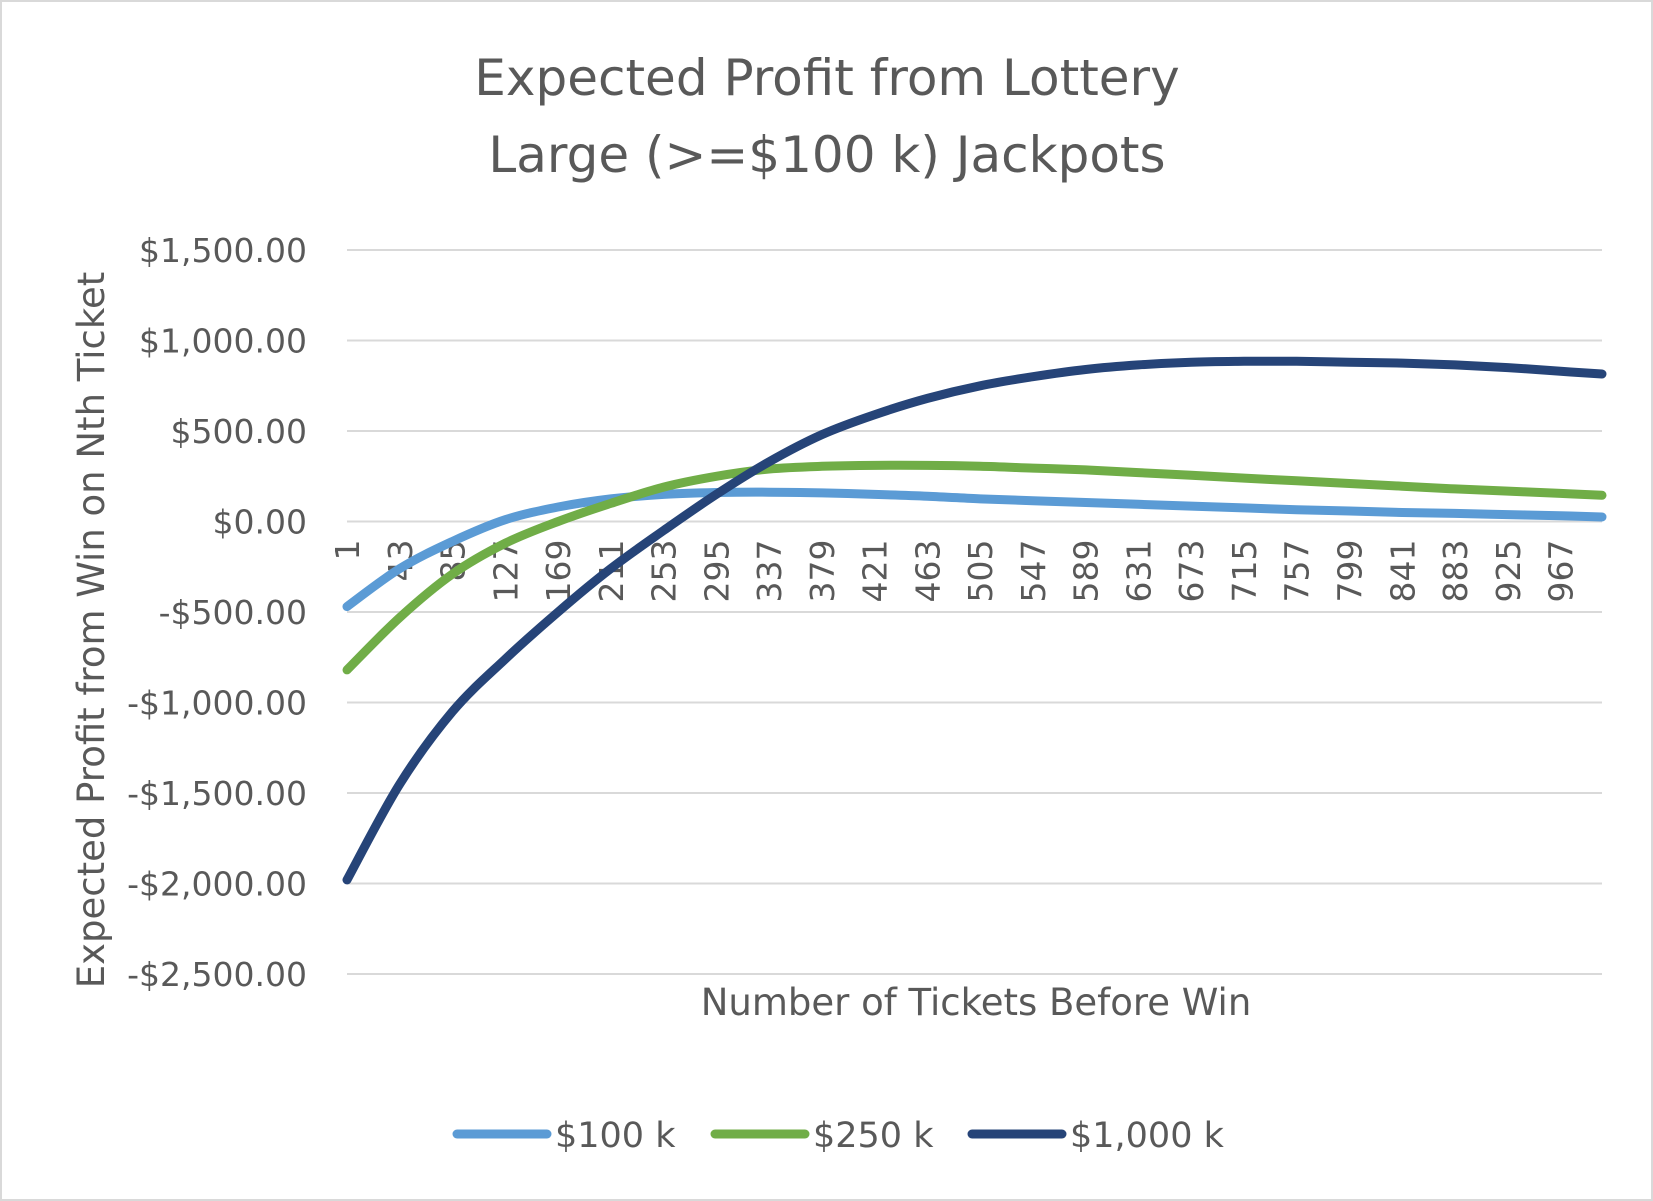 The width and height of the screenshot is (1653, 1201). I want to click on x-axis-title: Number of Tickets Before Win, so click(976, 1002).